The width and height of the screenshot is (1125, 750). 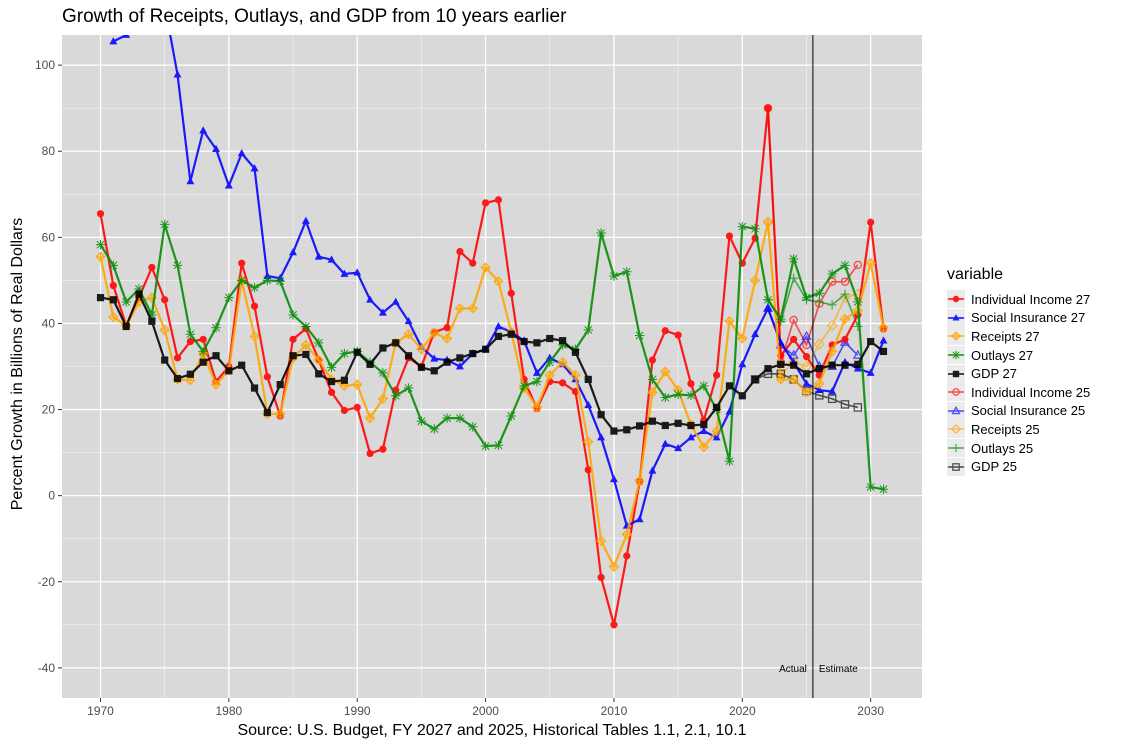 What do you see at coordinates (47, 582) in the screenshot?
I see `y-tick-label: -20` at bounding box center [47, 582].